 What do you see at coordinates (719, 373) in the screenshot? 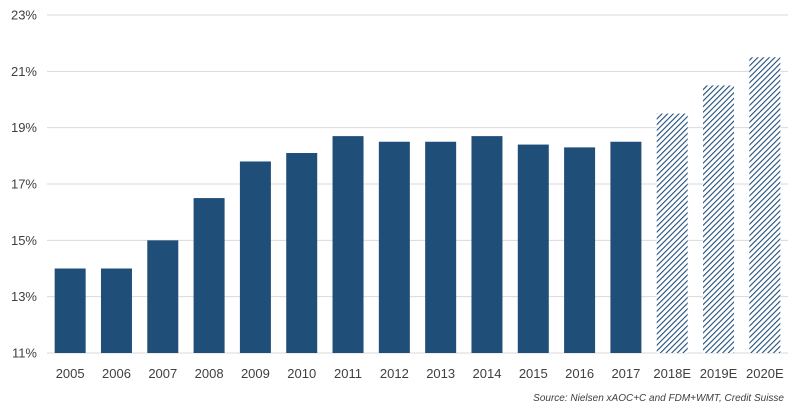
I see `x-tick-label: 2019E` at bounding box center [719, 373].